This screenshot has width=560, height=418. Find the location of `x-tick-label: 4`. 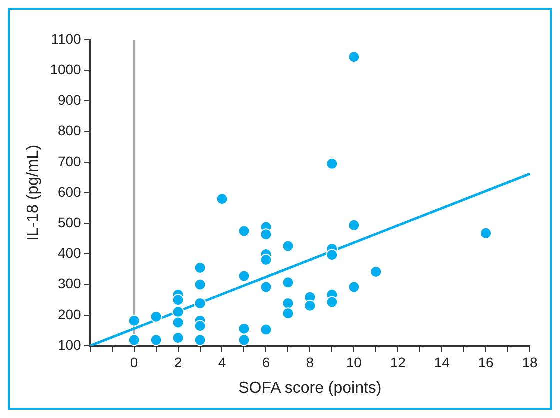

x-tick-label: 4 is located at coordinates (222, 362).